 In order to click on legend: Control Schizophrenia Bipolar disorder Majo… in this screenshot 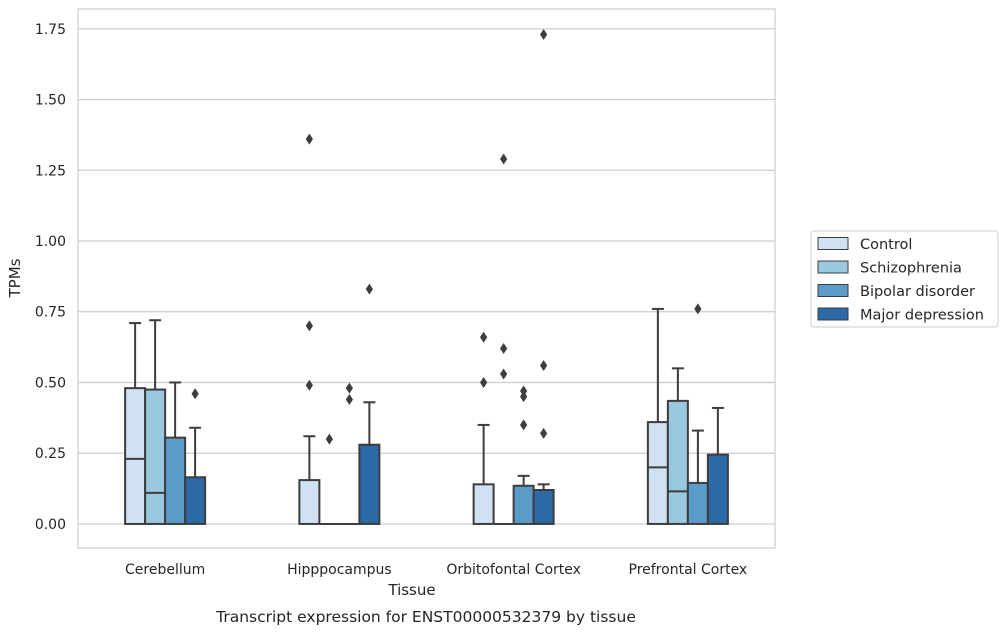, I will do `click(904, 279)`.